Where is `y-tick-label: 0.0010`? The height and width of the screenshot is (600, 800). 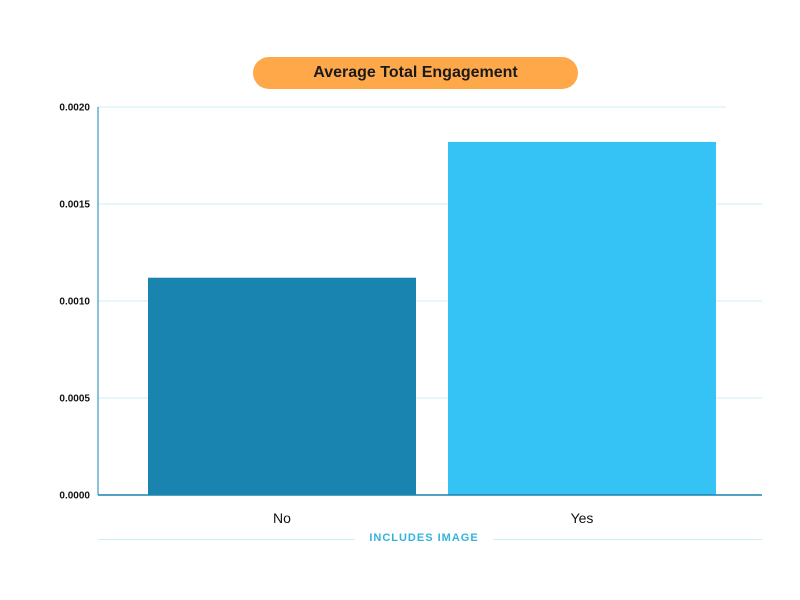
y-tick-label: 0.0010 is located at coordinates (74, 302).